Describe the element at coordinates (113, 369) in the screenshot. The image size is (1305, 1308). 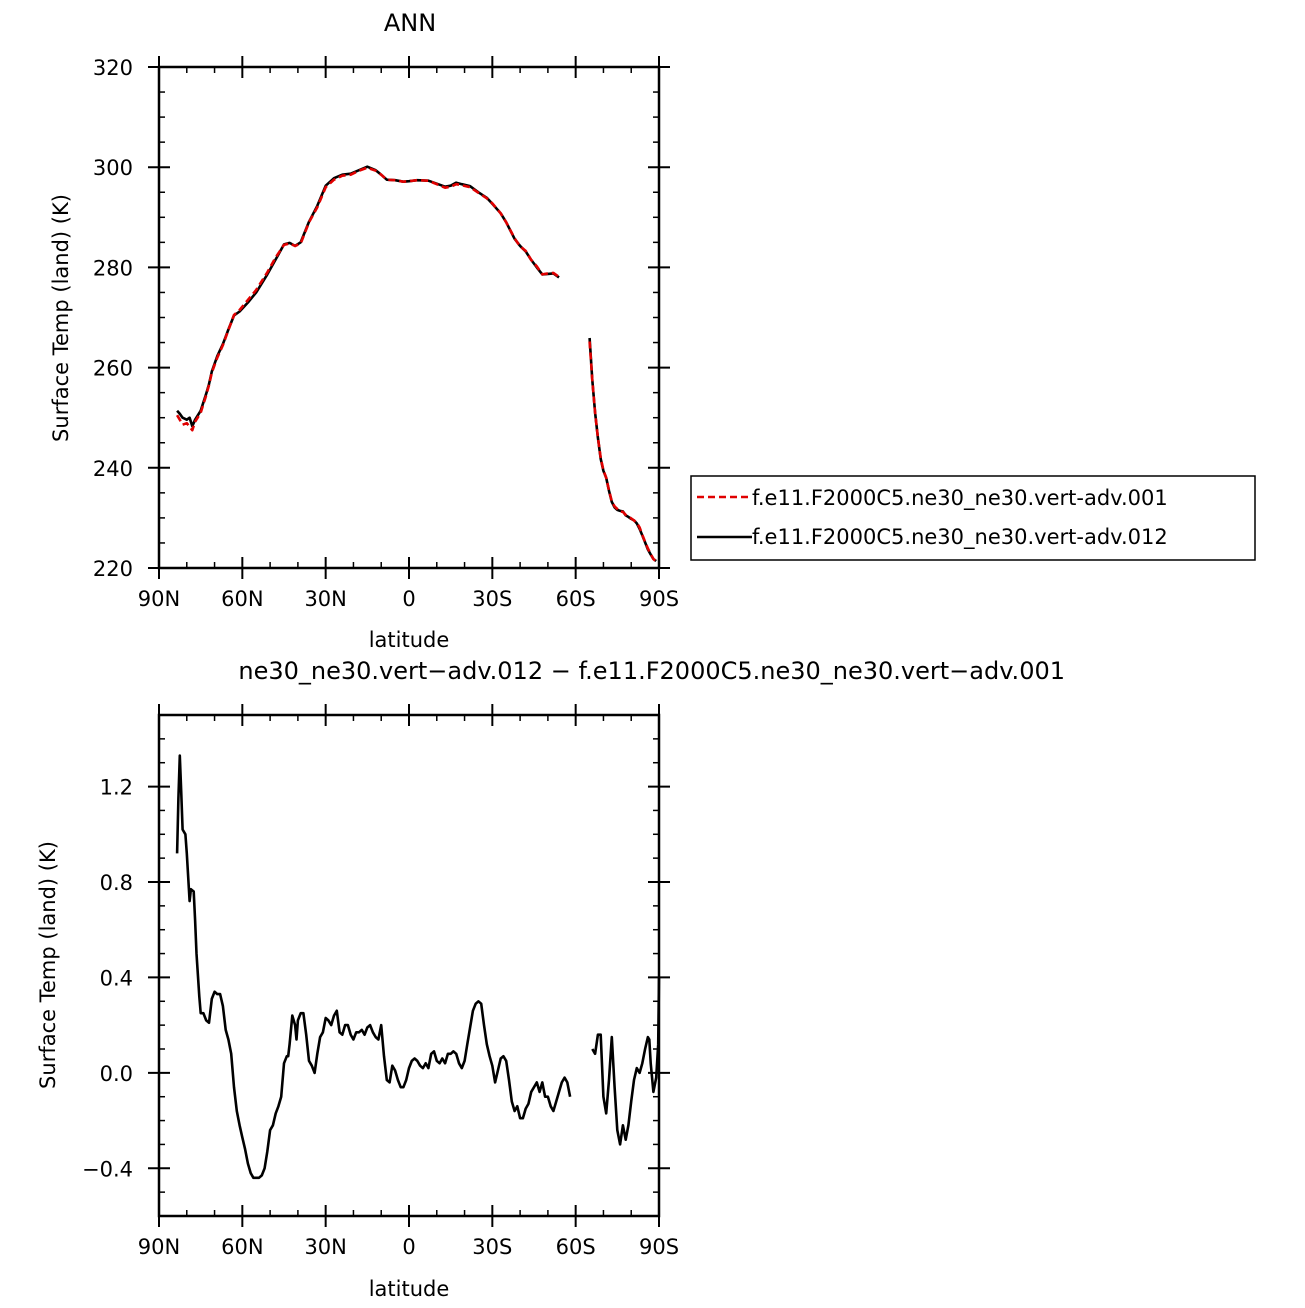
I see `y-tick-label: 260` at that location.